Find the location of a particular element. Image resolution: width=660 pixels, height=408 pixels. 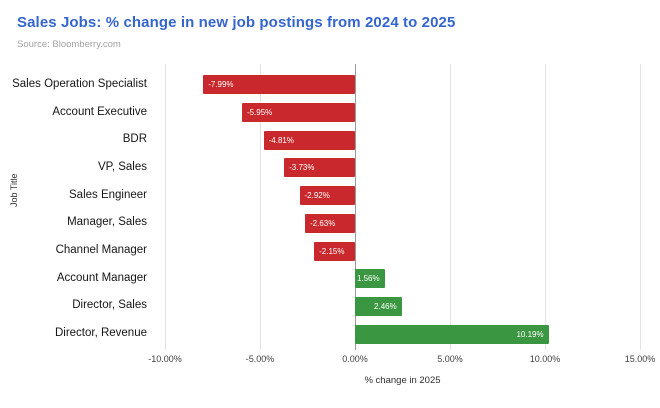

bar-value-label: -4.81% is located at coordinates (281, 140).